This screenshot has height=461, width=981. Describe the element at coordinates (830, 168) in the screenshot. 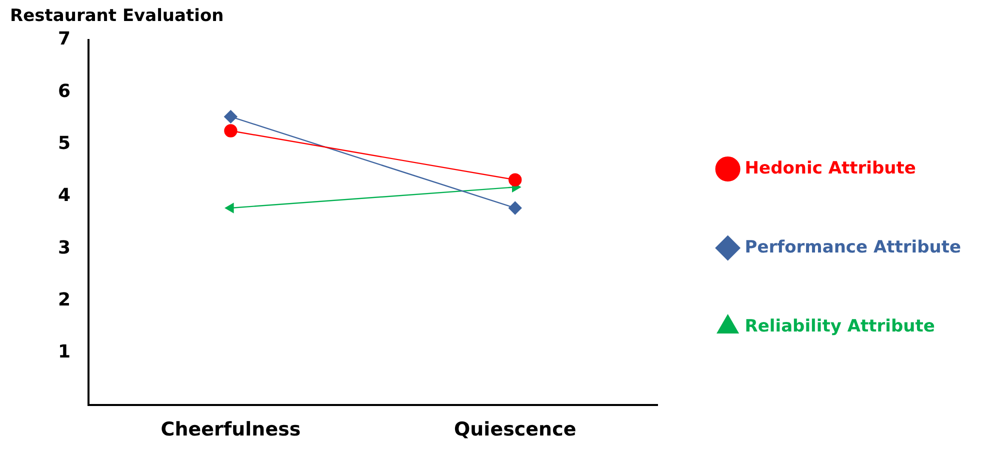

I see `legend-label: Hedonic Attribute` at that location.